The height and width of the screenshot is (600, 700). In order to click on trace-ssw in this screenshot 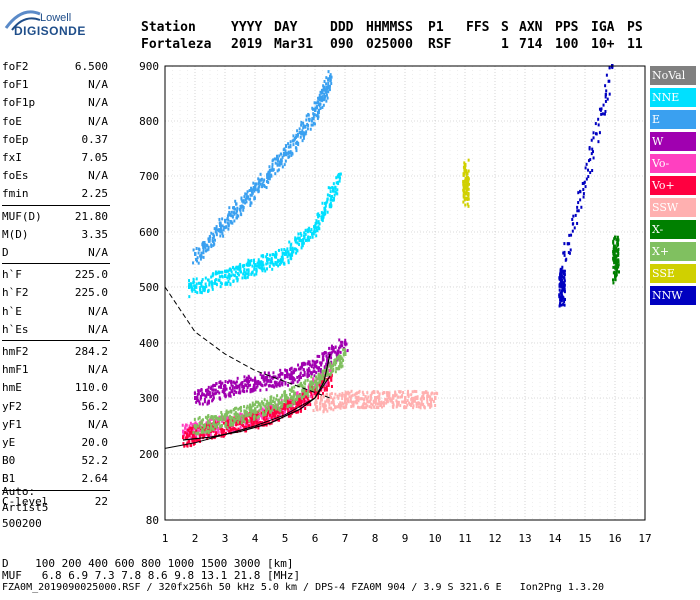, I will do `click(375, 401)`.